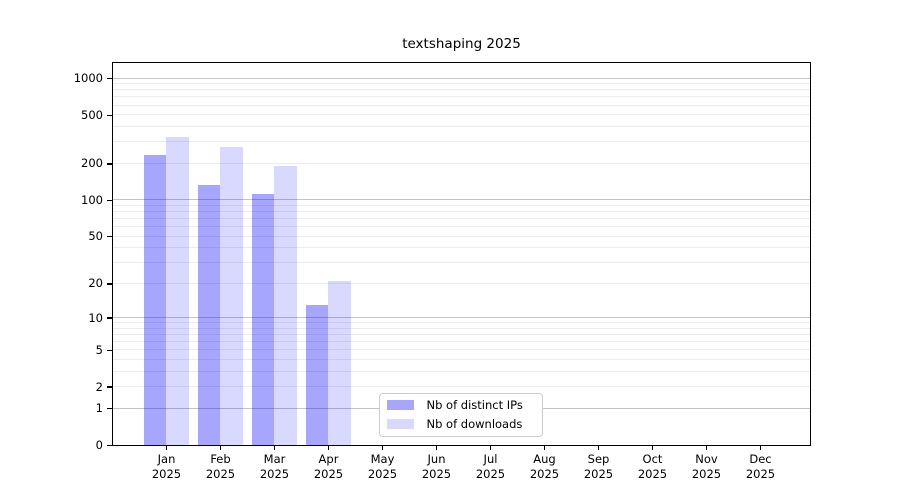 The height and width of the screenshot is (500, 900). What do you see at coordinates (653, 467) in the screenshot?
I see `x-tick-label: Oct 2025` at bounding box center [653, 467].